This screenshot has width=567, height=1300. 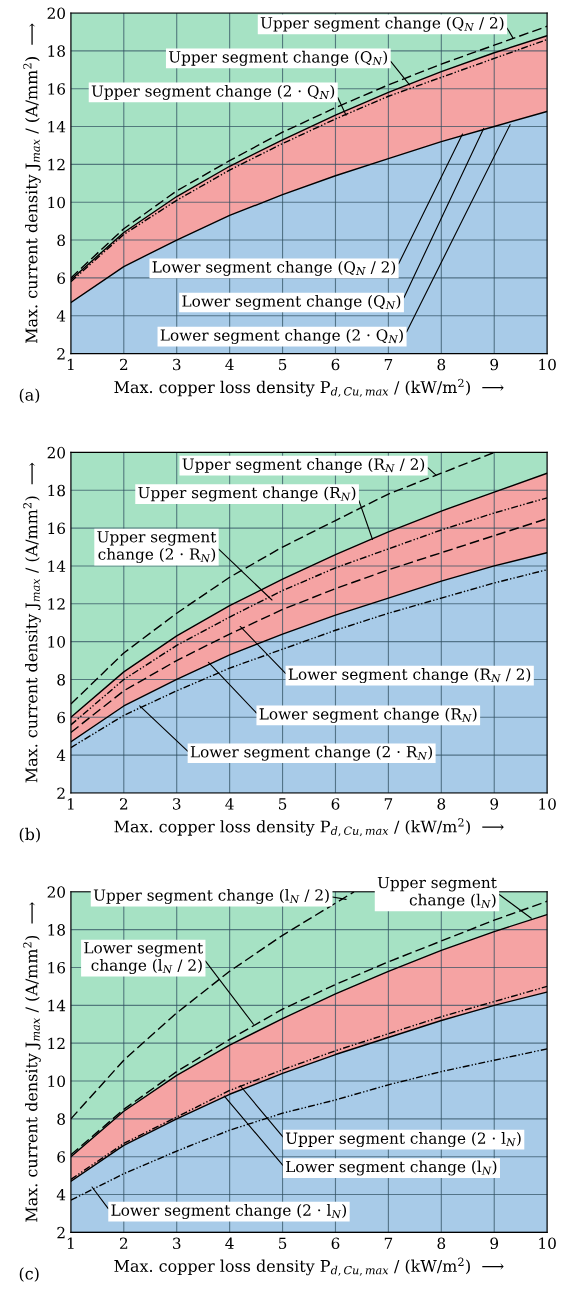 What do you see at coordinates (291, 302) in the screenshot?
I see `annotation: Lower segment change (Q$_{N}$)` at bounding box center [291, 302].